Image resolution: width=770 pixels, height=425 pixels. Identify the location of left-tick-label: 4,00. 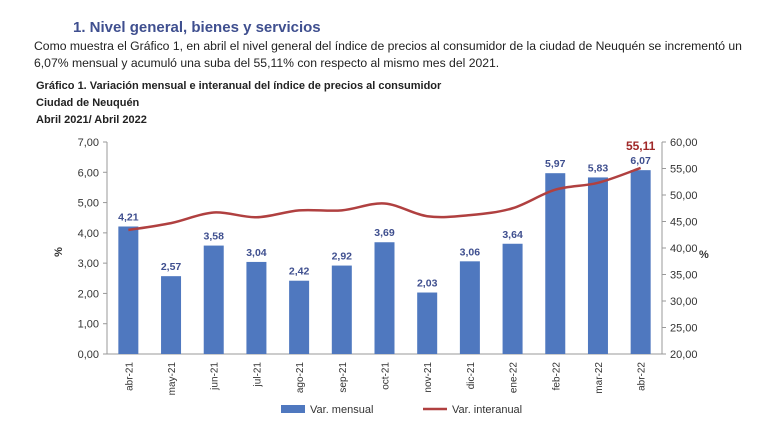
(88, 234).